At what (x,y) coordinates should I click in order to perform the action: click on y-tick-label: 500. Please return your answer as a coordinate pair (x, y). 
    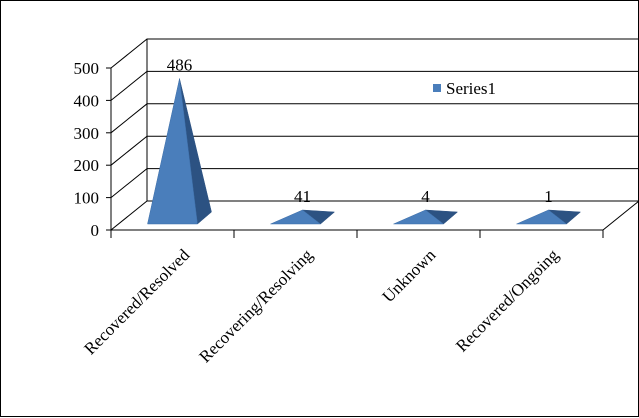
    Looking at the image, I should click on (87, 68).